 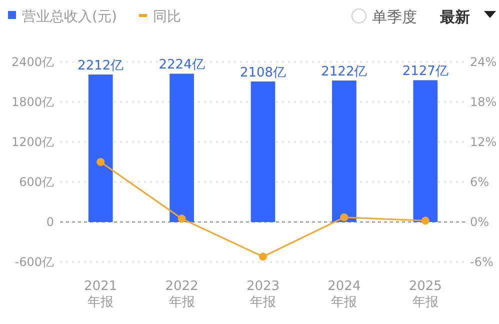 I want to click on data-label: 2212亿, so click(x=101, y=66).